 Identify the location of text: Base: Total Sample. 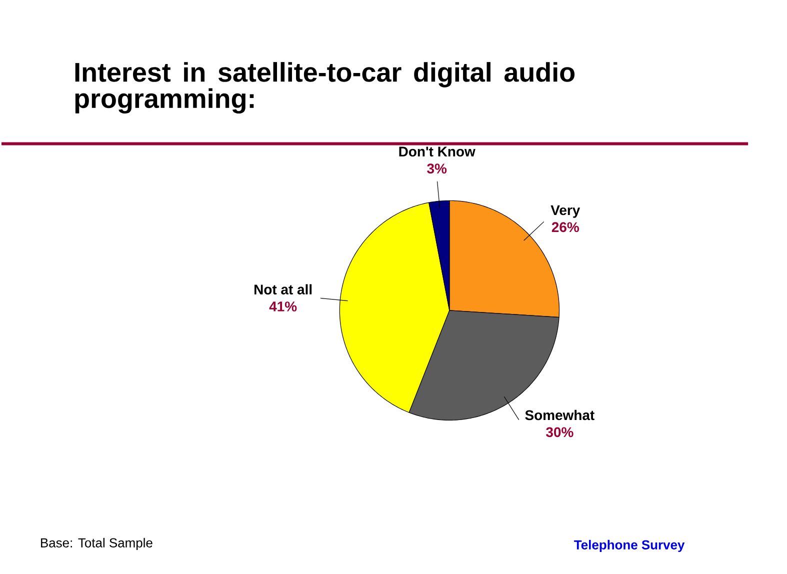
(96, 544).